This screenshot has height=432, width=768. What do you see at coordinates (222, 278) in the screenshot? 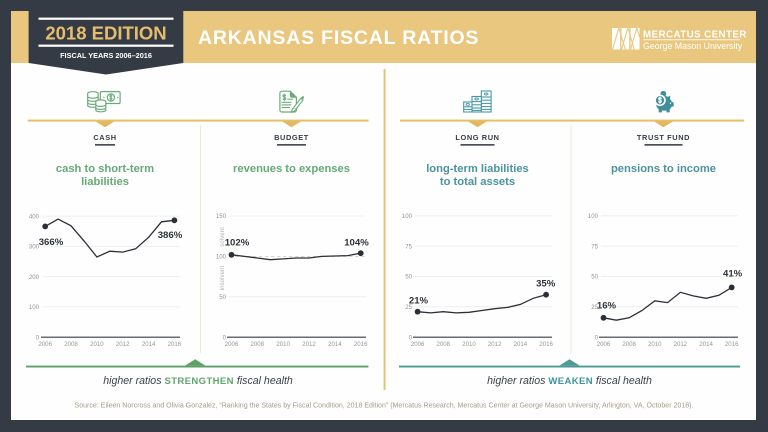
I see `svg-text: insolvent` at bounding box center [222, 278].